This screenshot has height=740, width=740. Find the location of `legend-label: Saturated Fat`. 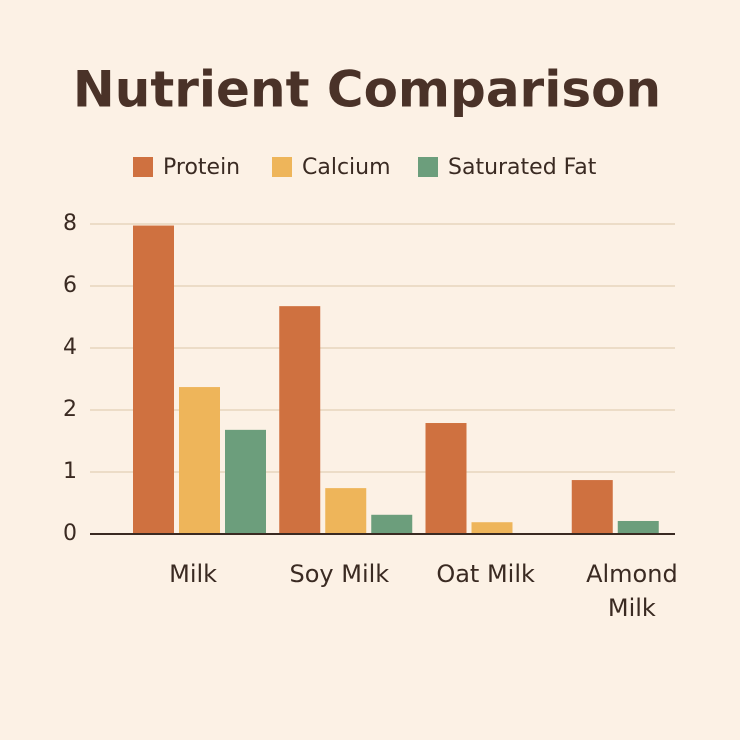

legend-label: Saturated Fat is located at coordinates (522, 167).